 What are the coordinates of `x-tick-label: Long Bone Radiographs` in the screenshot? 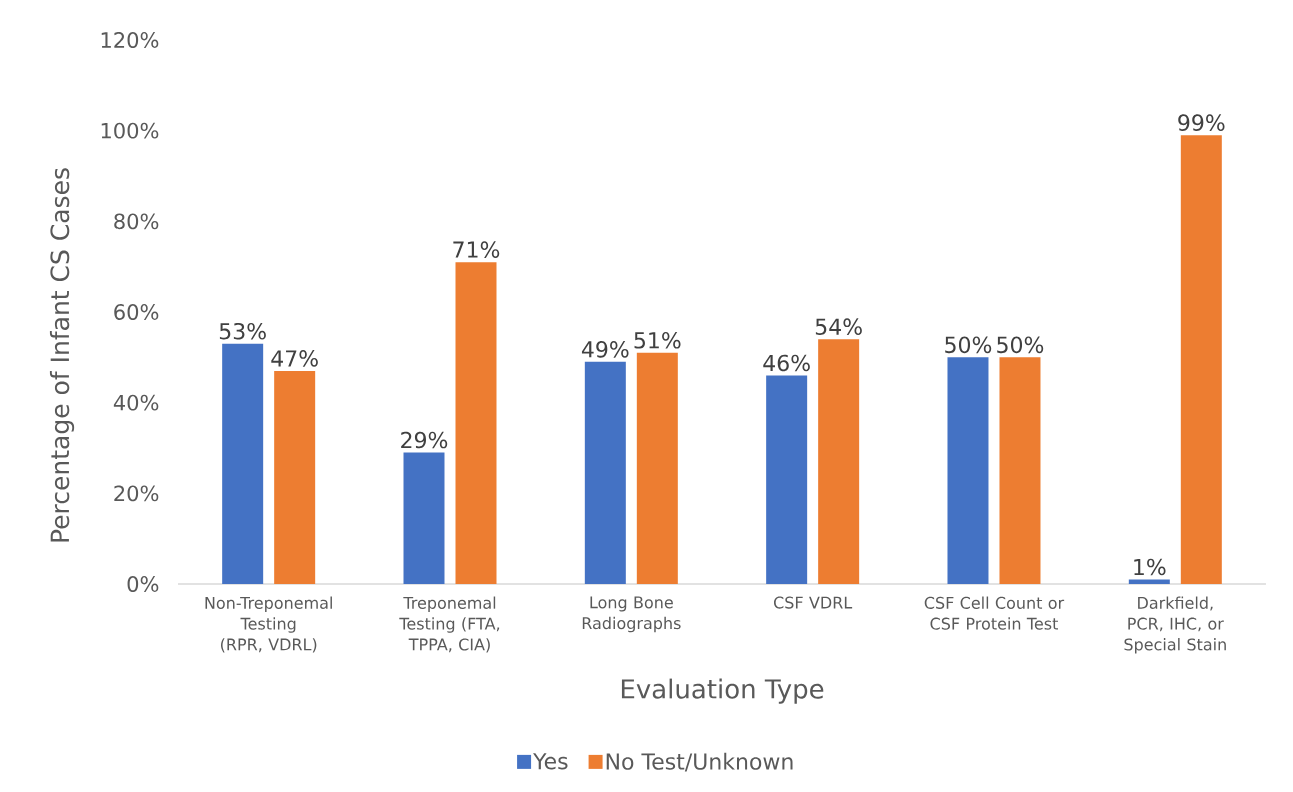 It's located at (631, 614).